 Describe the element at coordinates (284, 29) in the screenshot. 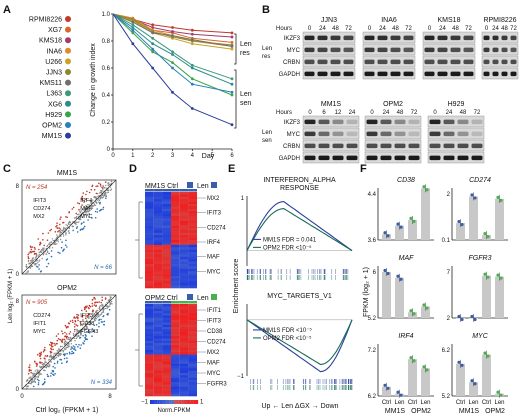

I see `blot-hours-label: Hours` at that location.